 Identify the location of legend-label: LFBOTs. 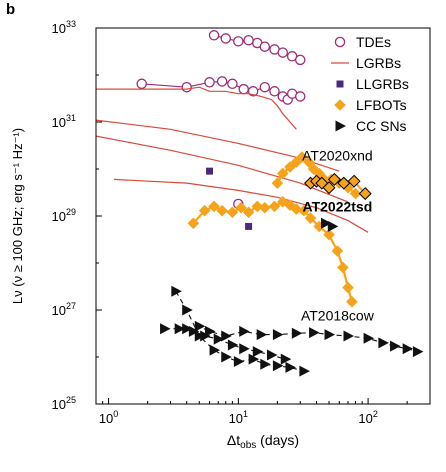
(381, 105).